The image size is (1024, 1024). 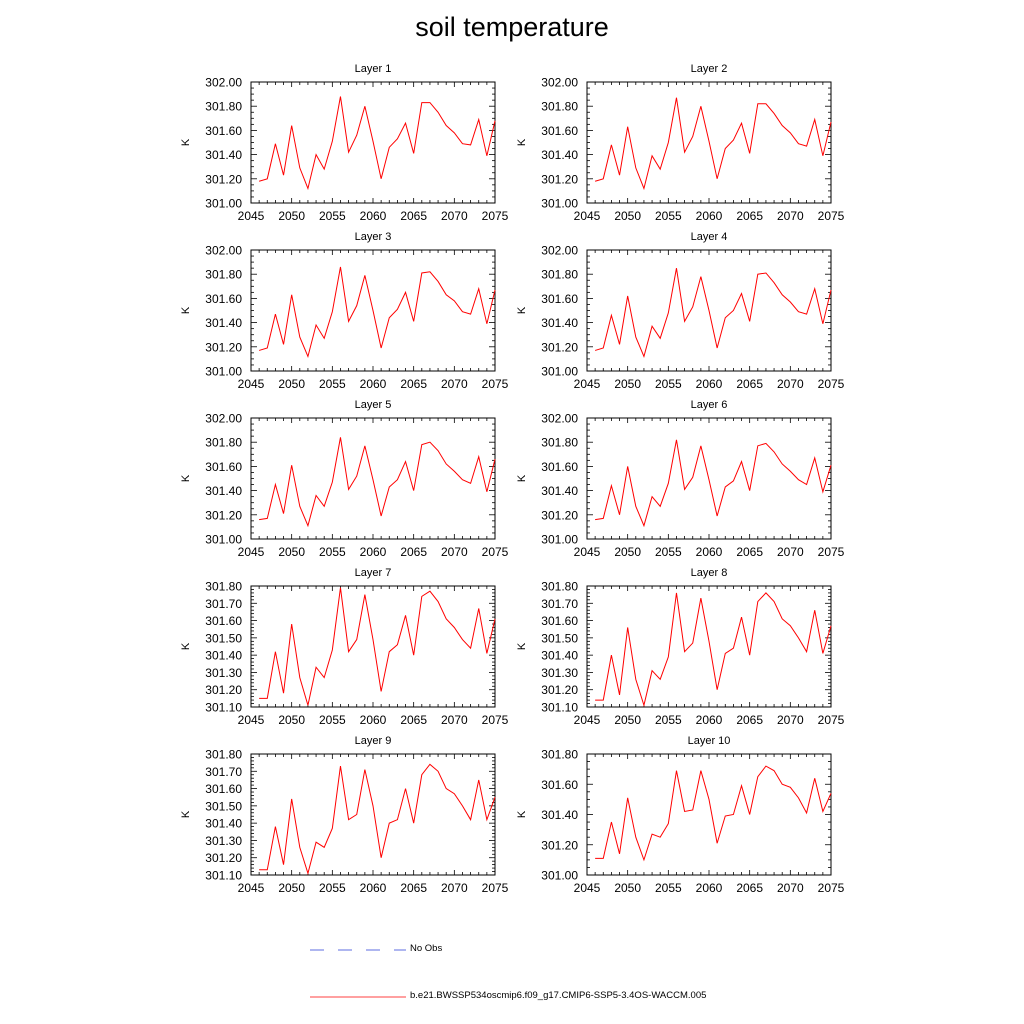 I want to click on panel-title: Layer 8, so click(x=709, y=573).